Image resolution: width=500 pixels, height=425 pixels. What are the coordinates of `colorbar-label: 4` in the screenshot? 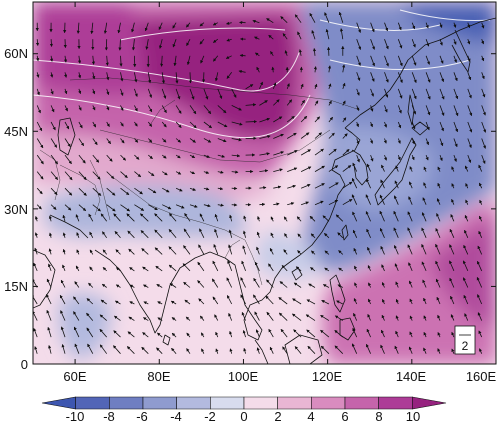 It's located at (310, 416).